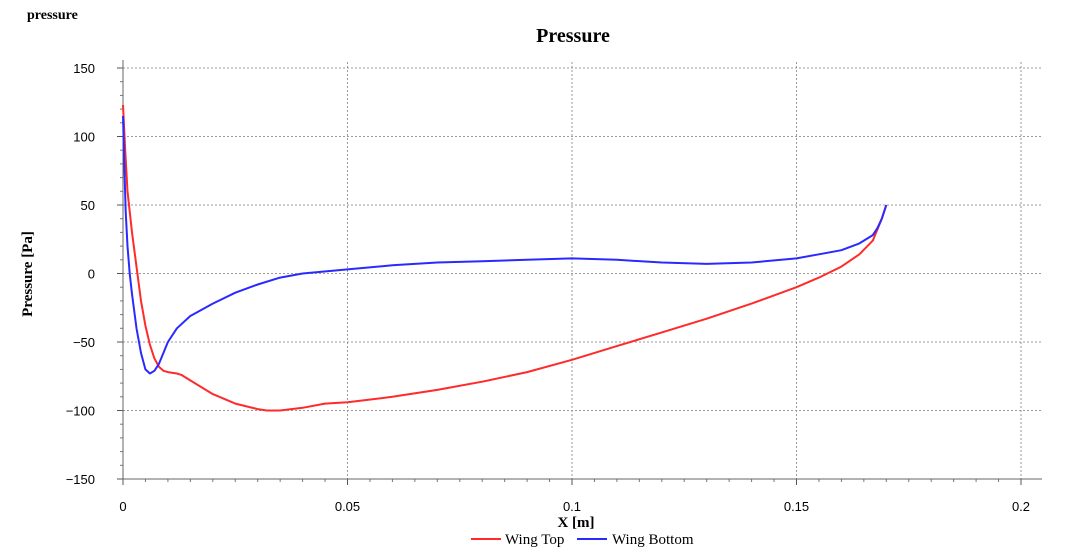 Image resolution: width=1075 pixels, height=555 pixels. What do you see at coordinates (653, 540) in the screenshot?
I see `legend-label-wing-bottom: Wing Bottom` at bounding box center [653, 540].